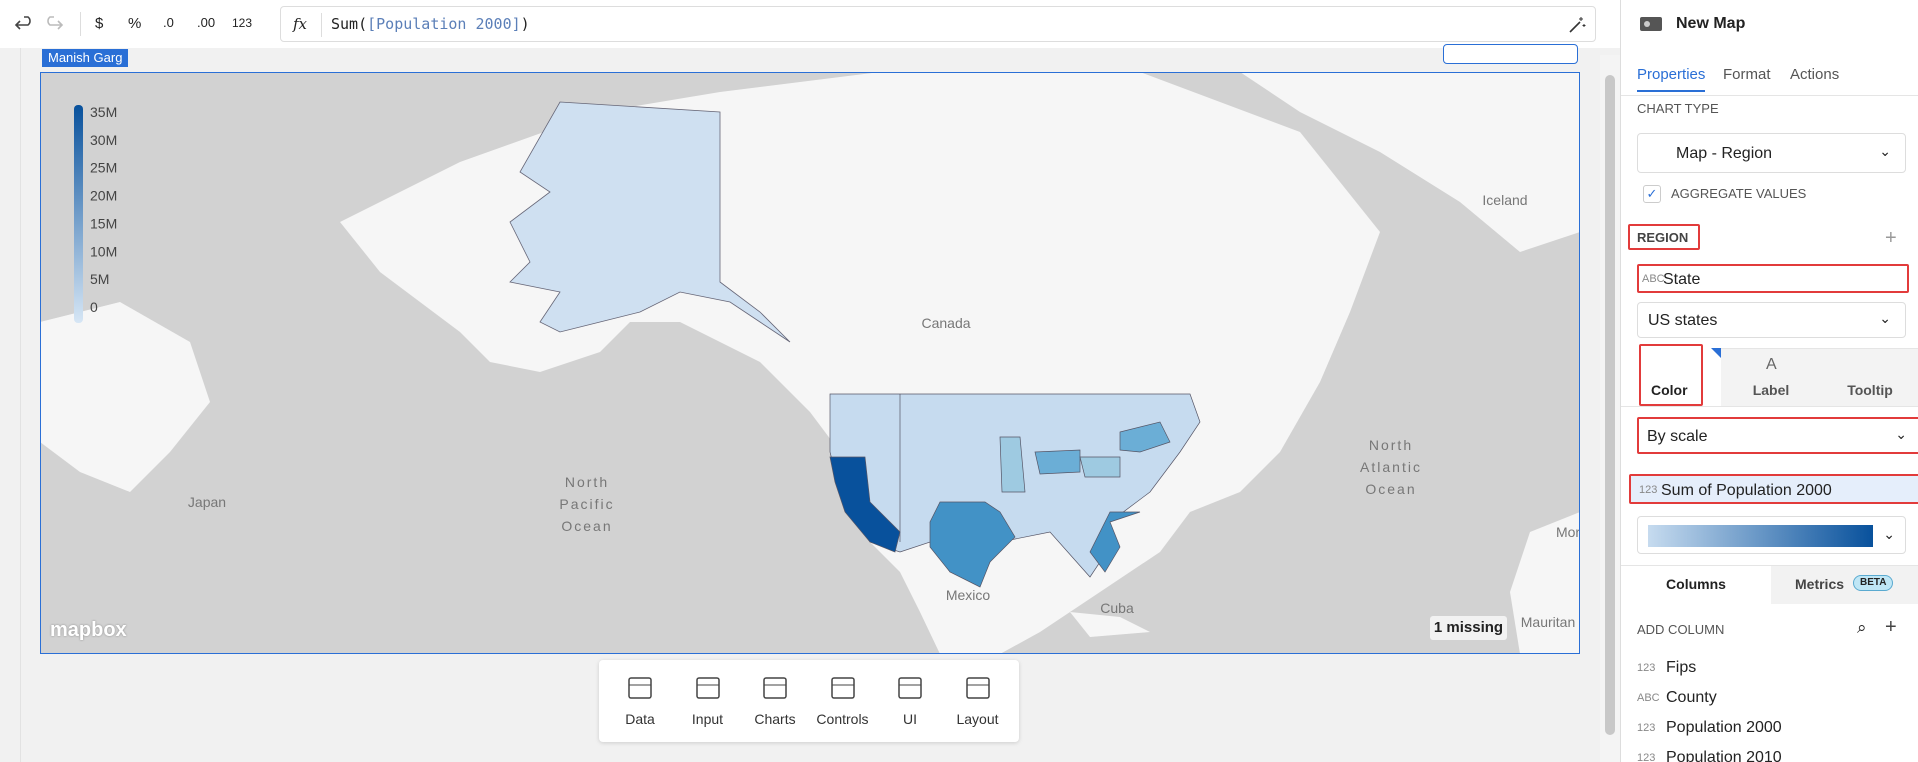  What do you see at coordinates (1117, 608) in the screenshot?
I see `map-label: Cuba` at bounding box center [1117, 608].